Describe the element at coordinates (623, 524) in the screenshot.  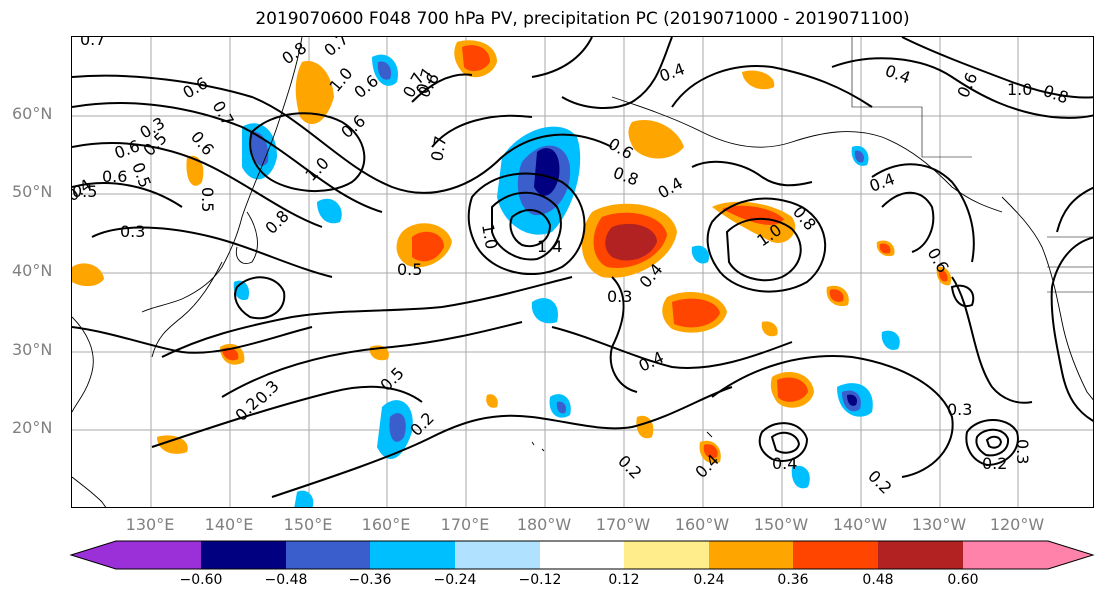
I see `lon-label: 170°W` at that location.